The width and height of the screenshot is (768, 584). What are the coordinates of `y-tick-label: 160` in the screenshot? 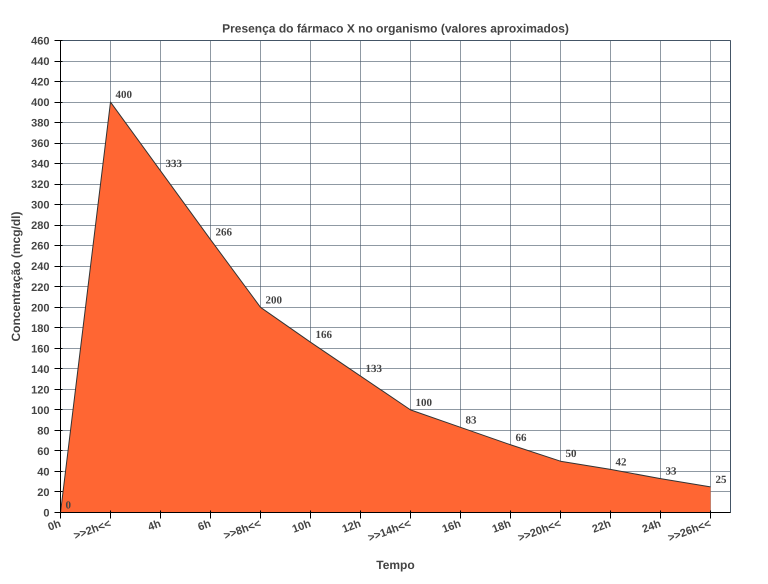 It's located at (40, 349).